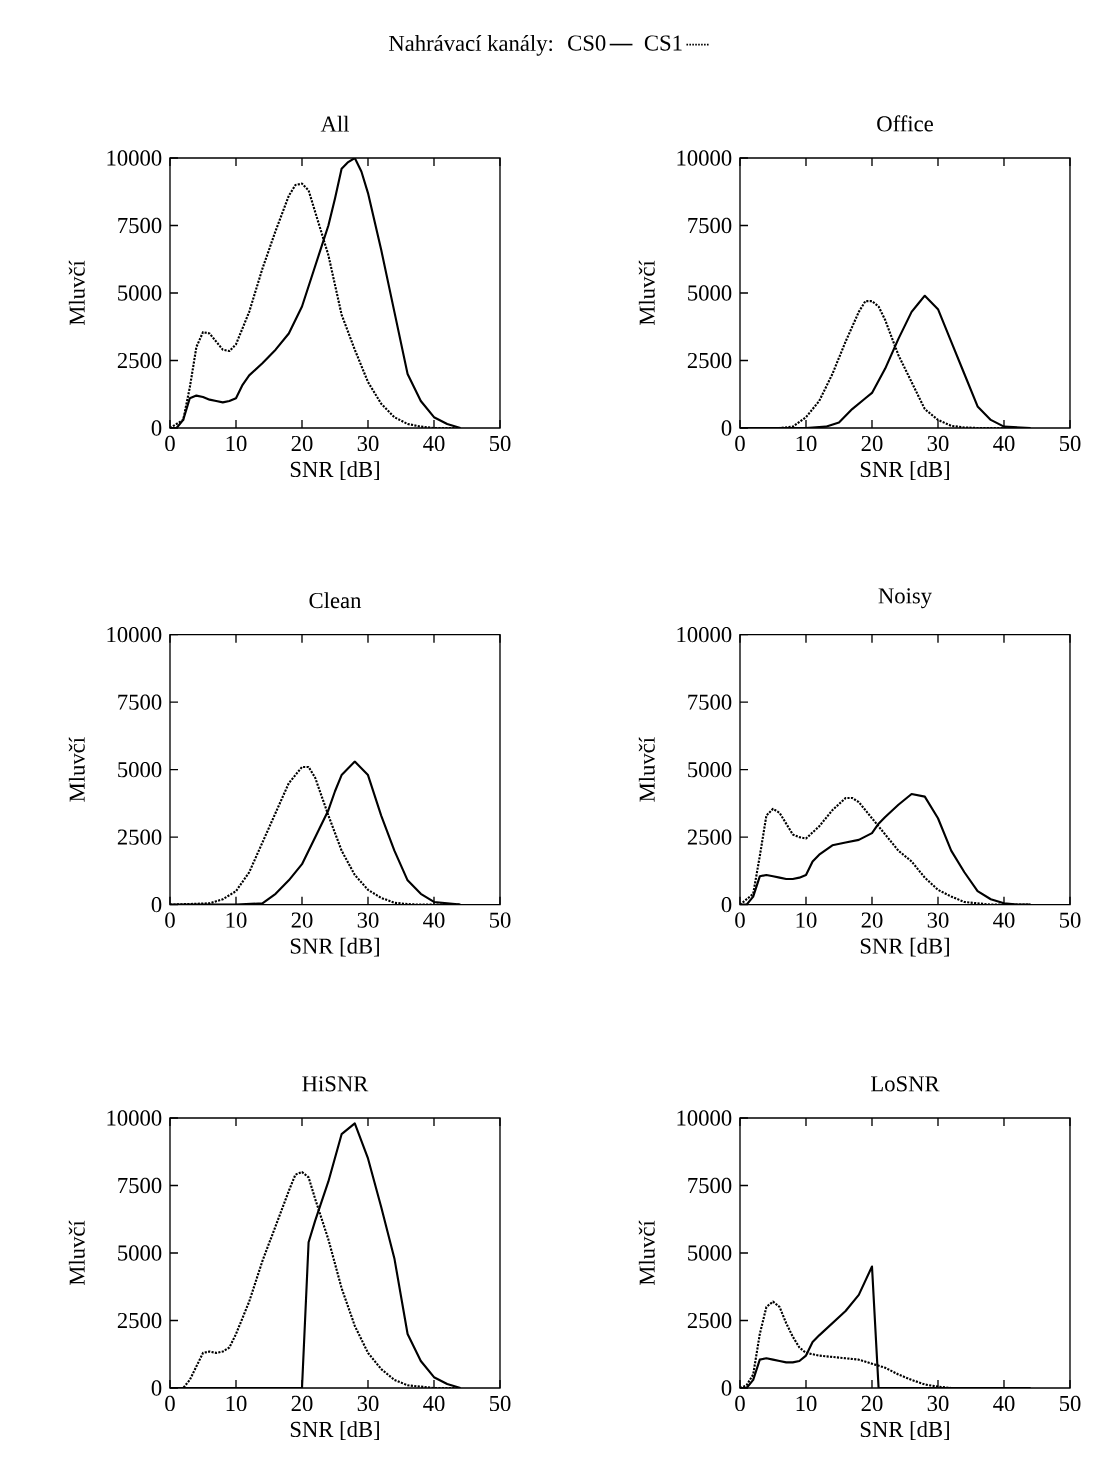 The height and width of the screenshot is (1465, 1096). Describe the element at coordinates (335, 600) in the screenshot. I see `chart-title: Clean` at that location.